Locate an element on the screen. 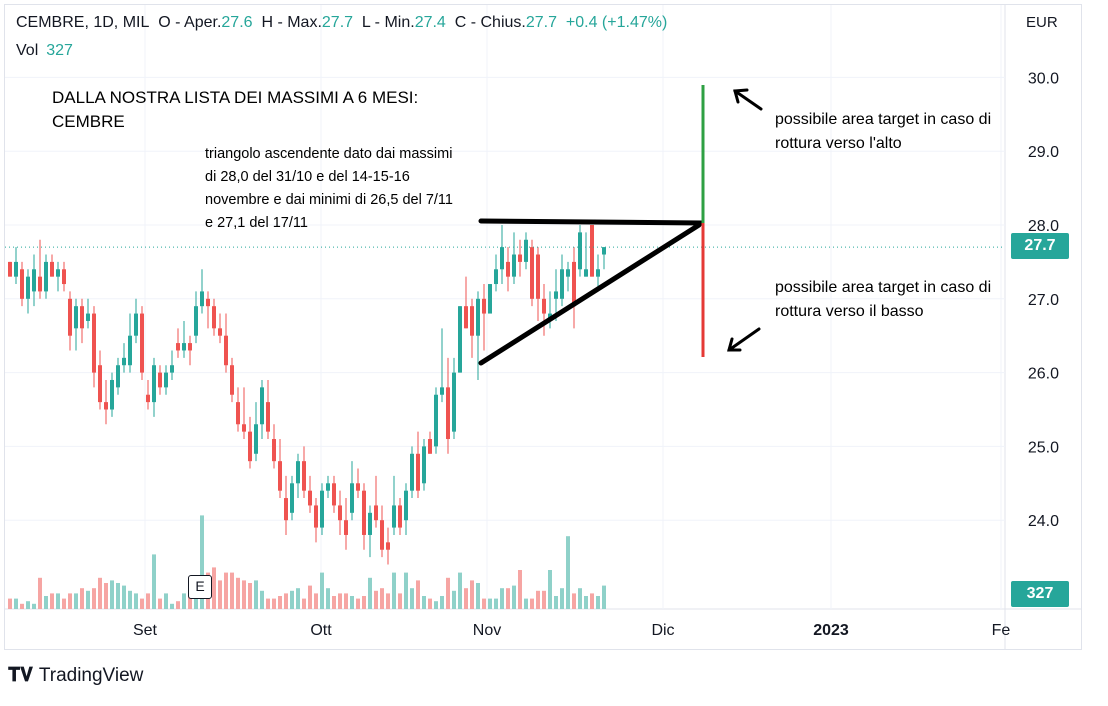  tradingview-logo: 𝐓𝐕 TradingView is located at coordinates (75, 676).